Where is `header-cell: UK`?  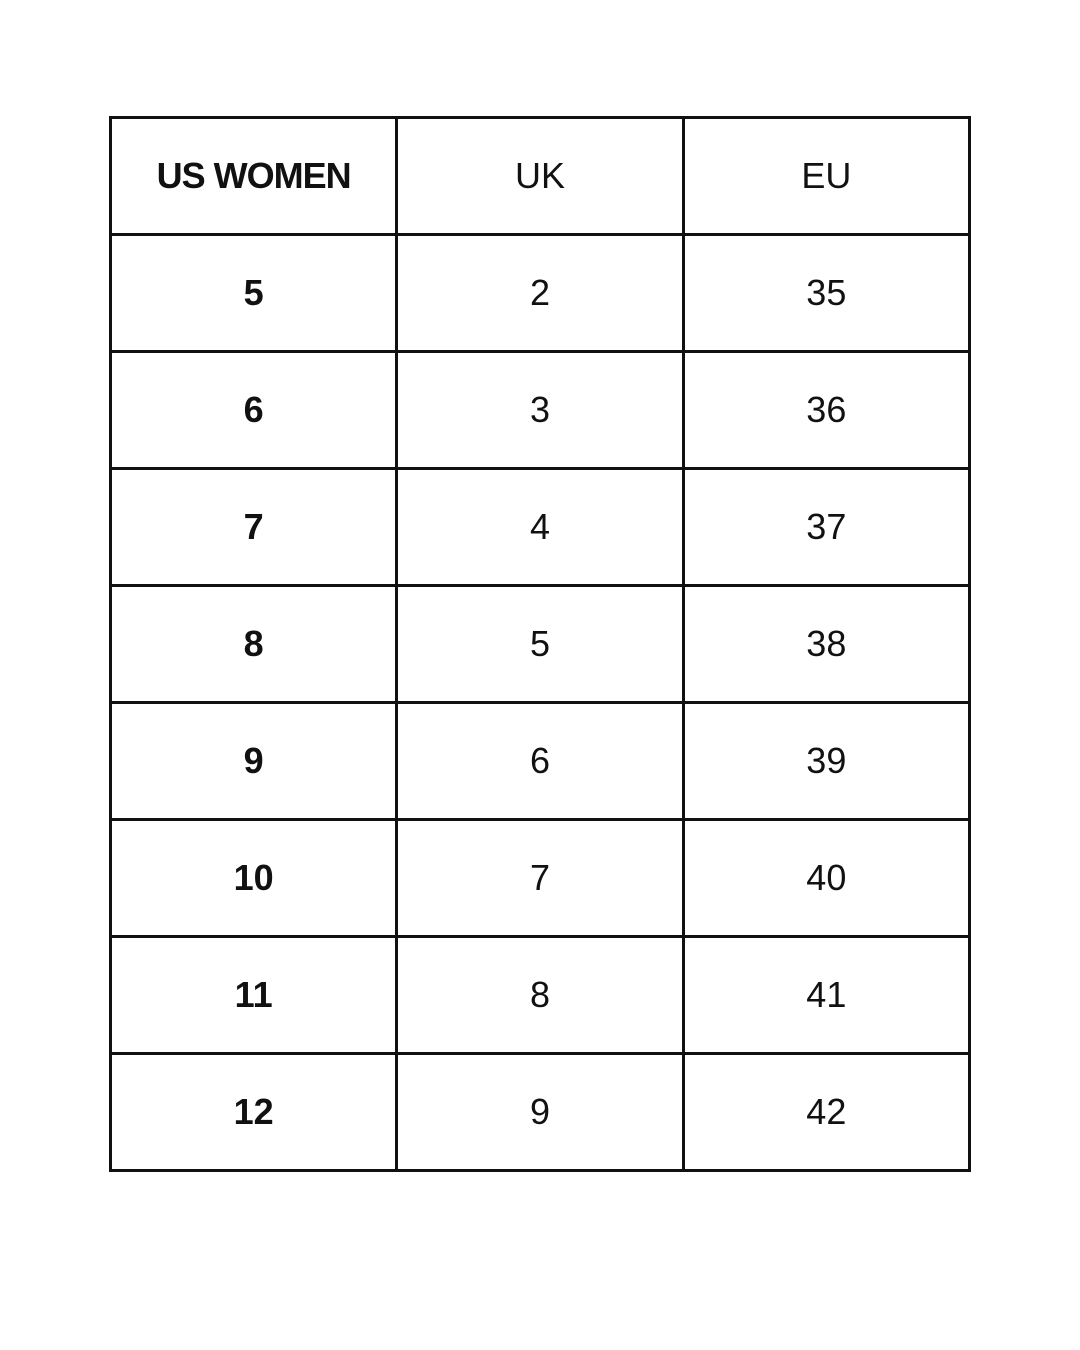 header-cell: UK is located at coordinates (540, 176).